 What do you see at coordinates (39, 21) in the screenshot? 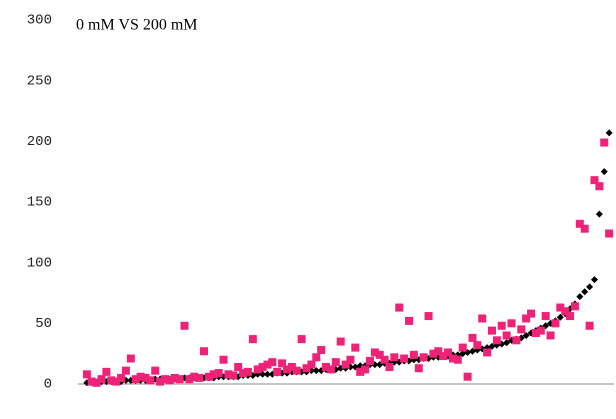
I see `y-tick-label: 300` at bounding box center [39, 21].